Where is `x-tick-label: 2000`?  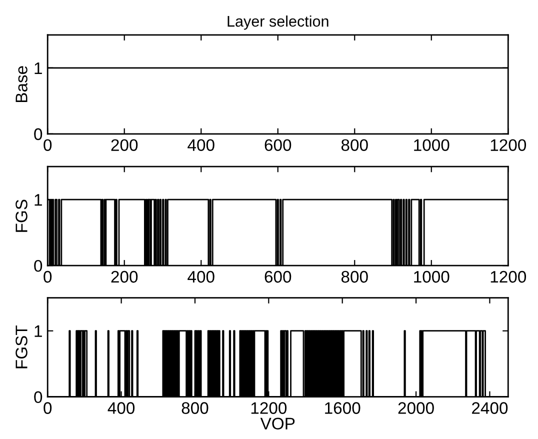
x-tick-label: 2000 is located at coordinates (416, 408).